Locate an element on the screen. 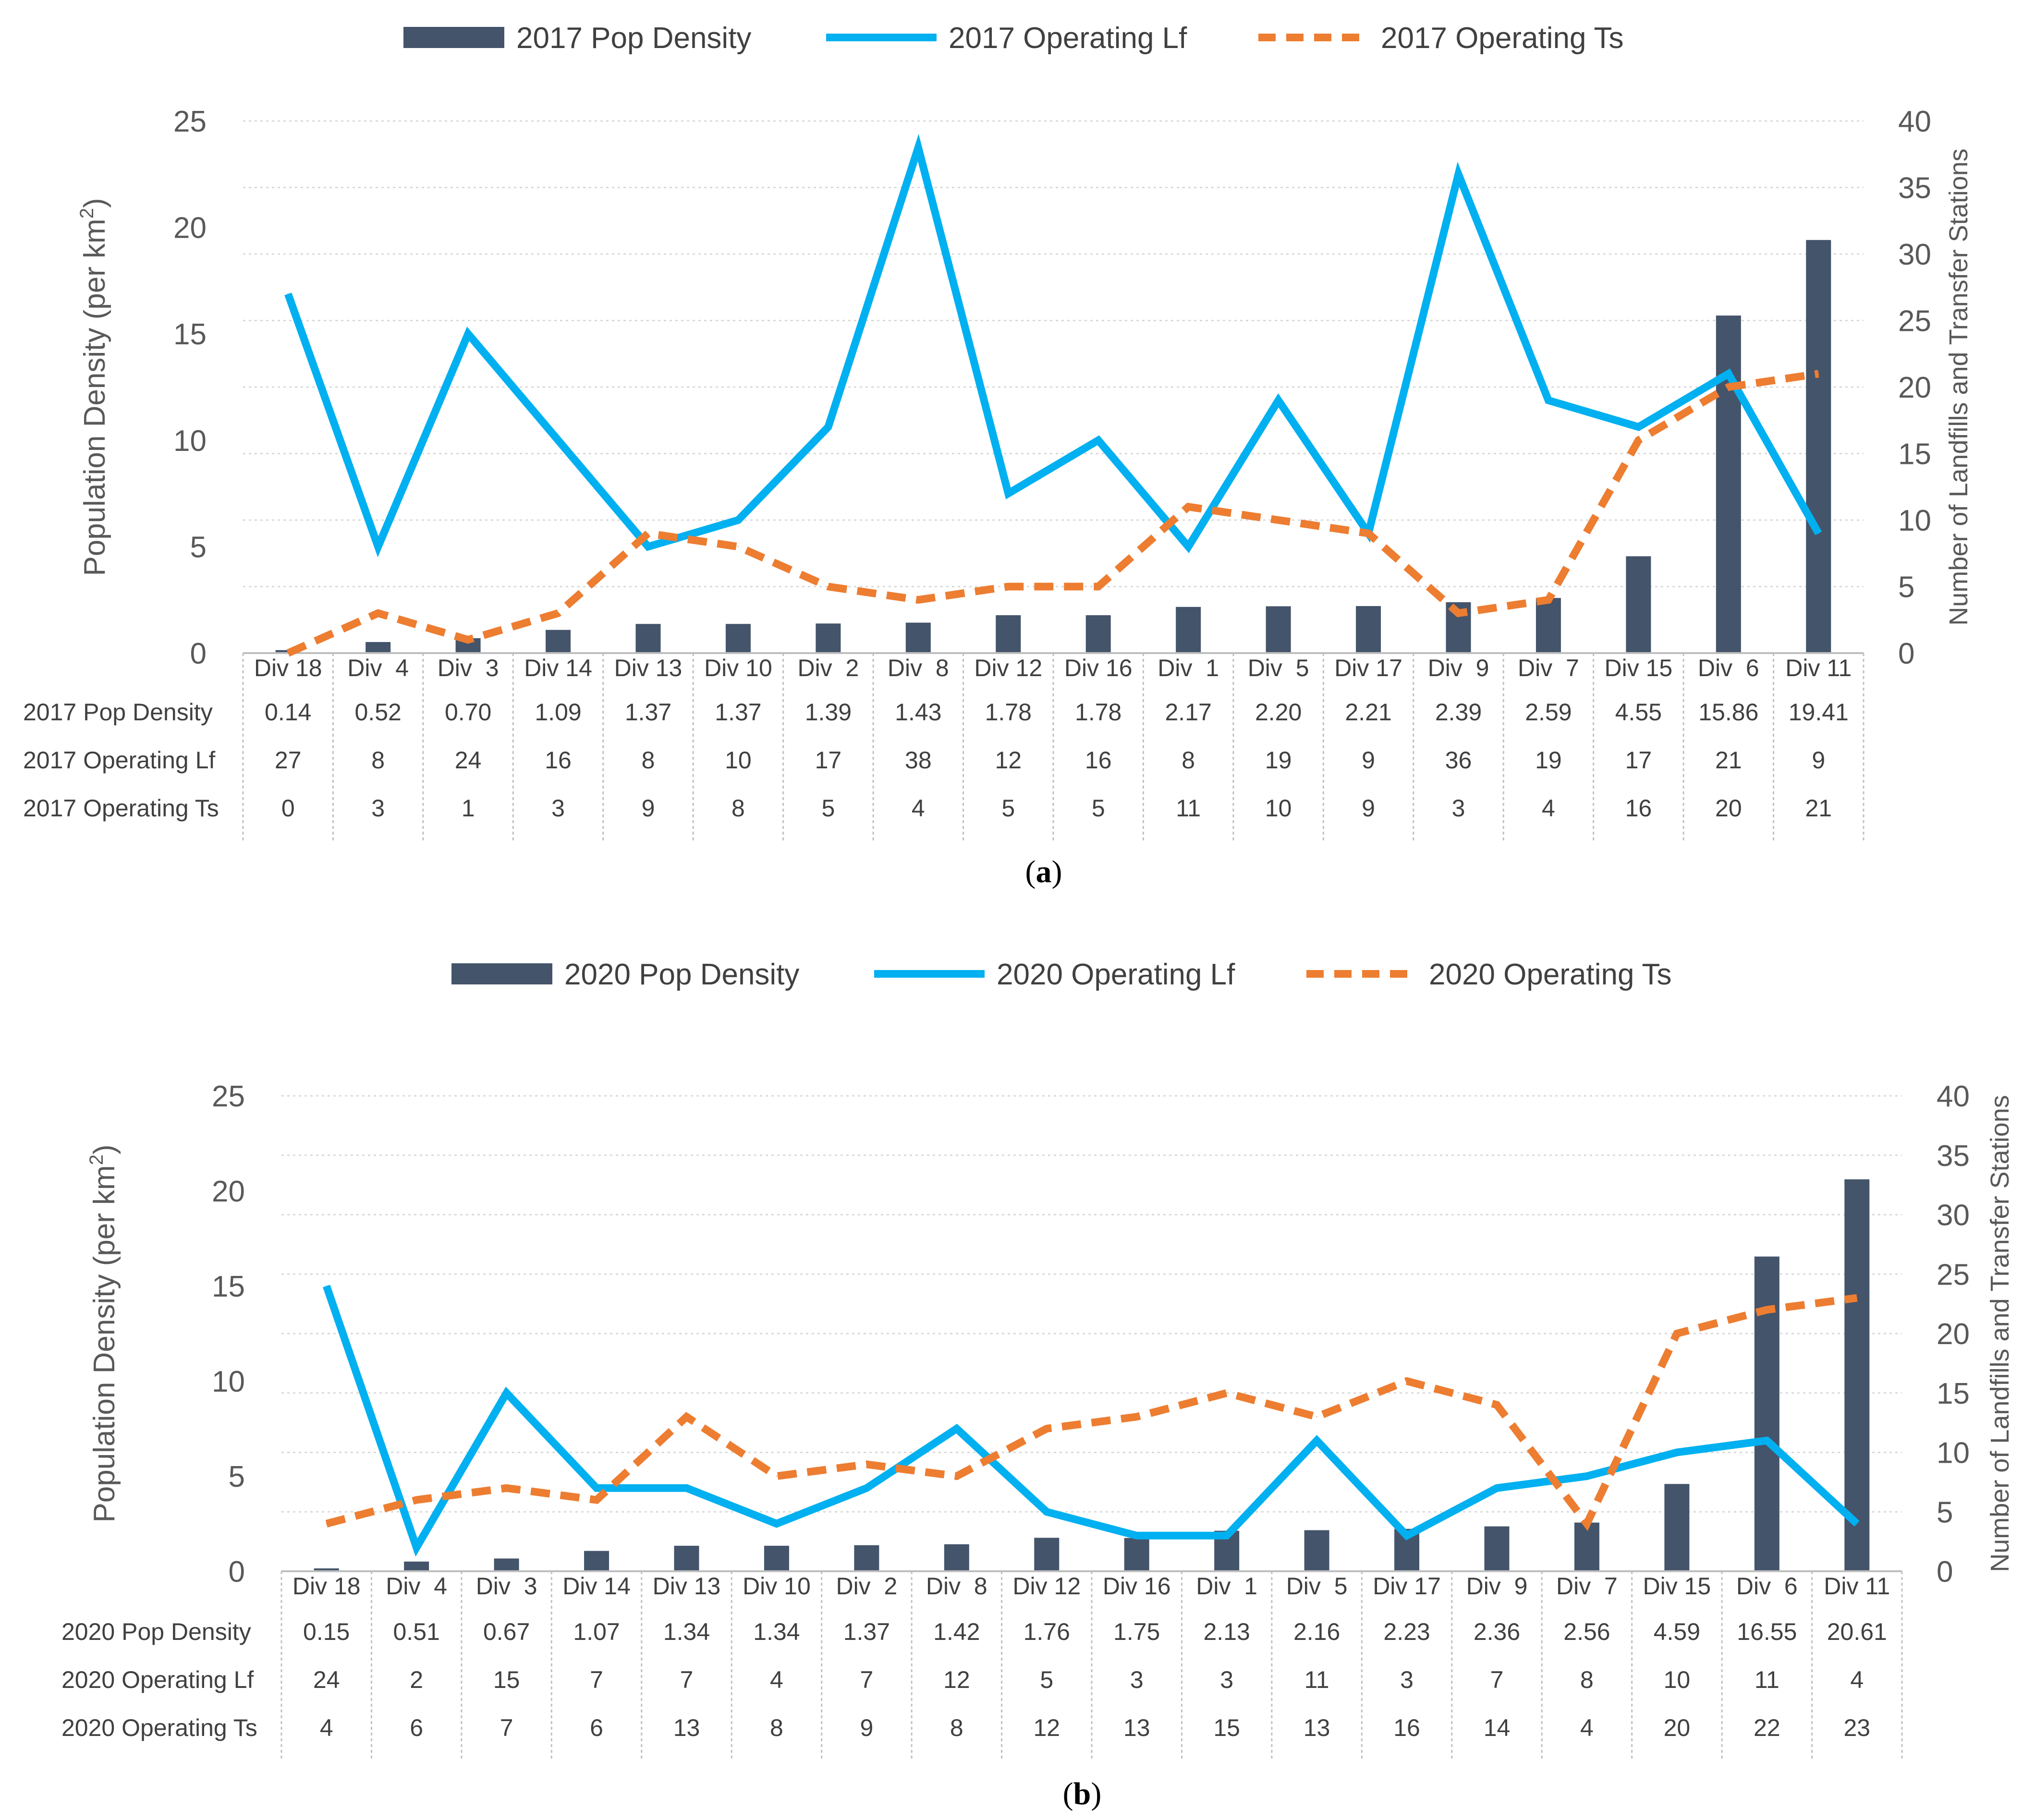 The image size is (2035, 1820). category-label: Div 4 is located at coordinates (417, 1587).